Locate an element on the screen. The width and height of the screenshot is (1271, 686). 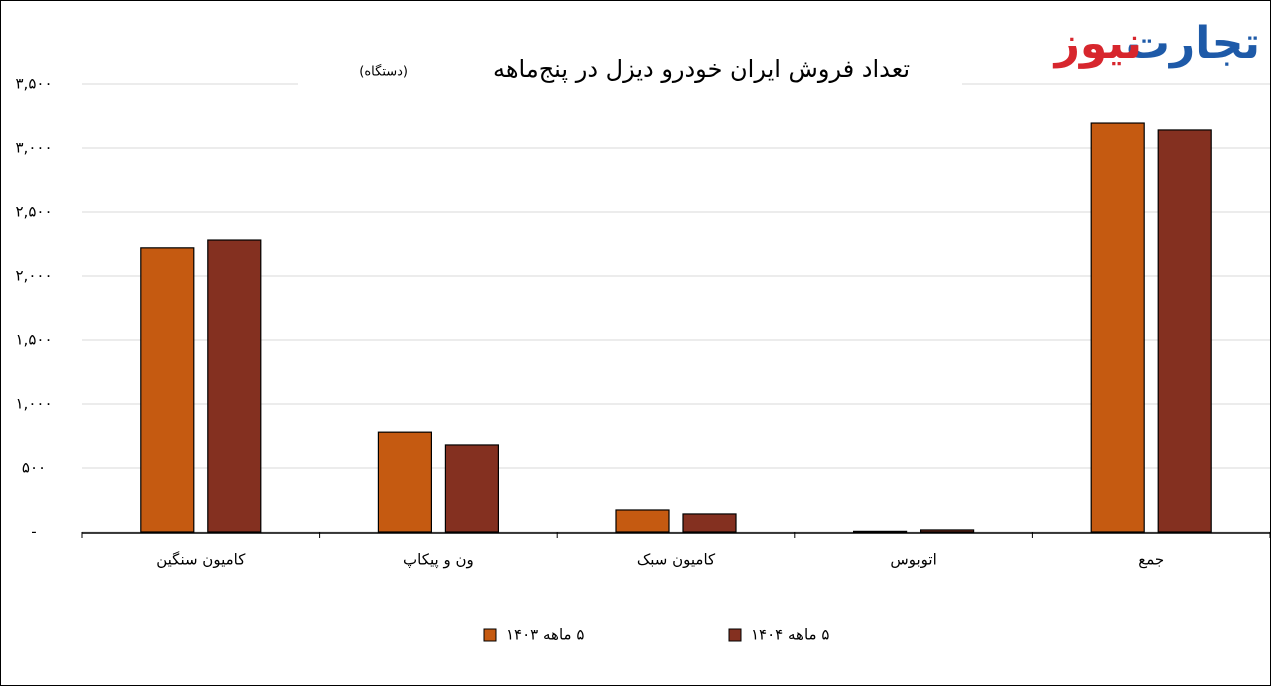
y-tick-label: ۱,۵۰۰ is located at coordinates (34, 340).